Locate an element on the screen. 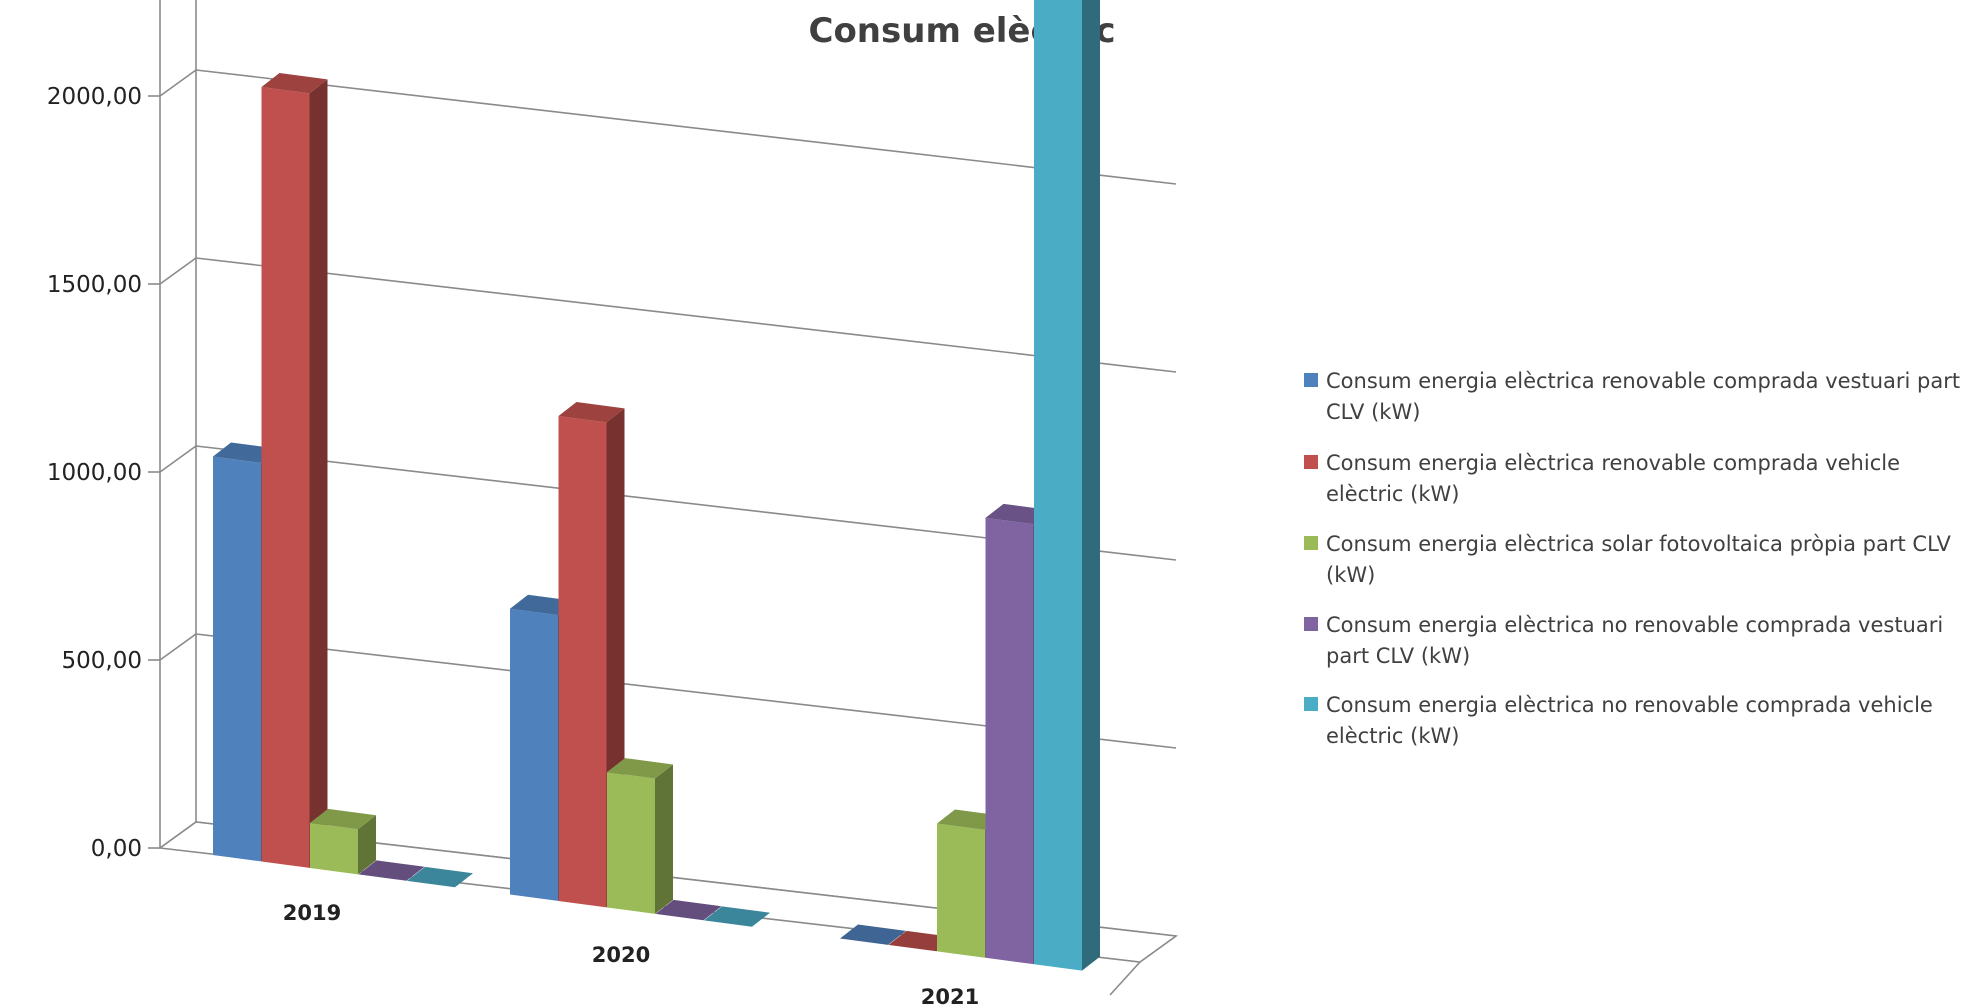  legend-label: part CLV (kW) is located at coordinates (1398, 656).